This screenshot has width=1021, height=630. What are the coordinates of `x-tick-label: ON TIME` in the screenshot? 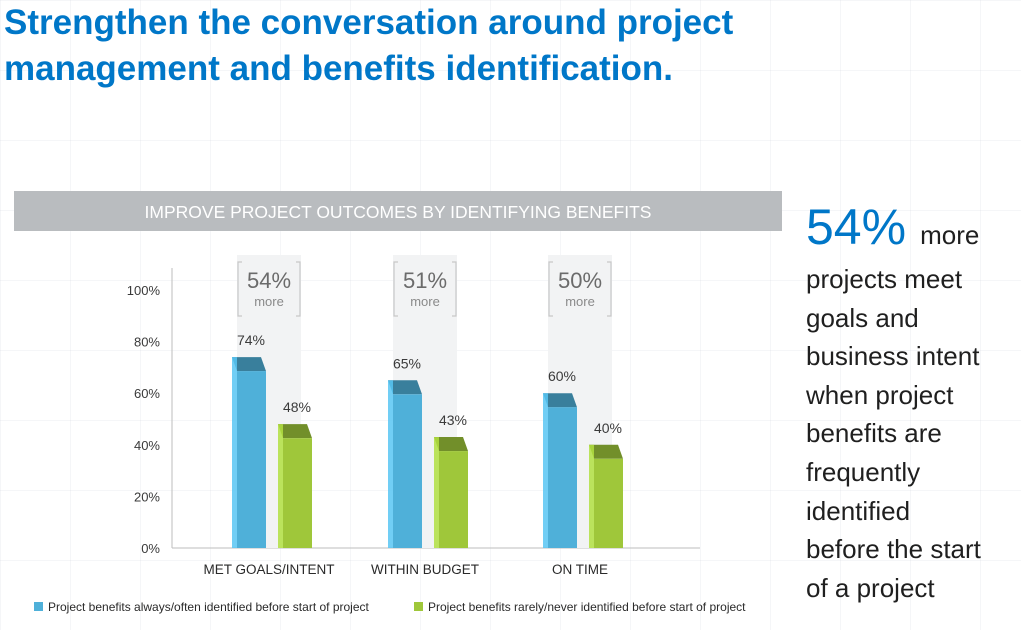 It's located at (580, 569).